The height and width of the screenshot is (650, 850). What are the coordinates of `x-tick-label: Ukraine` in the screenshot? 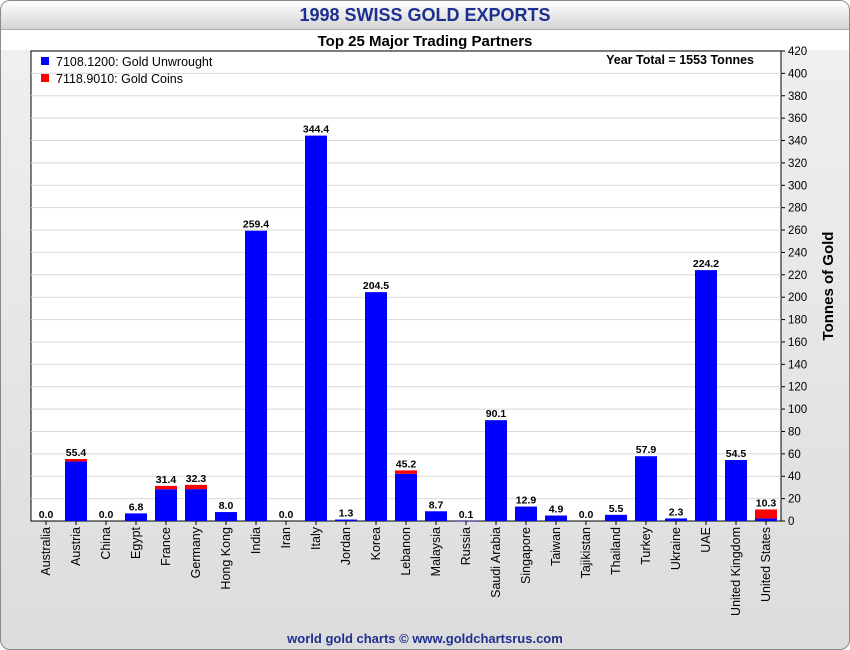 It's located at (676, 548).